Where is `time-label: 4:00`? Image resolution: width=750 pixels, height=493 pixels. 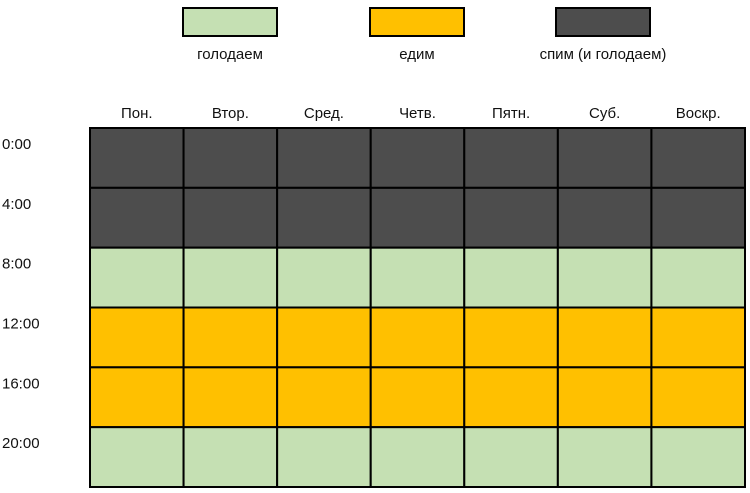 time-label: 4:00 is located at coordinates (16, 204).